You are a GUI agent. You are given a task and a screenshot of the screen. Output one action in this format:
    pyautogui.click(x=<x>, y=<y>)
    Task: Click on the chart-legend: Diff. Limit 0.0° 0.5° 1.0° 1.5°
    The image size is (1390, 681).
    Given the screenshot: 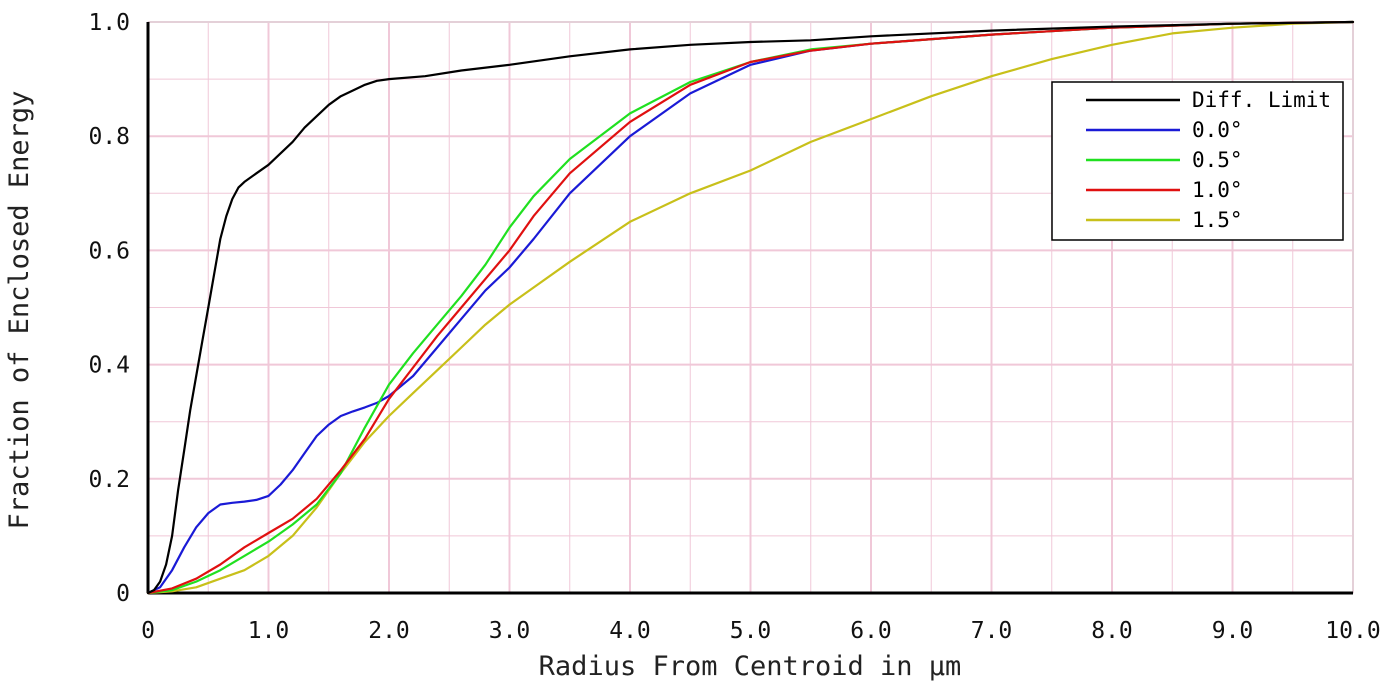 What is the action you would take?
    pyautogui.click(x=1197, y=161)
    